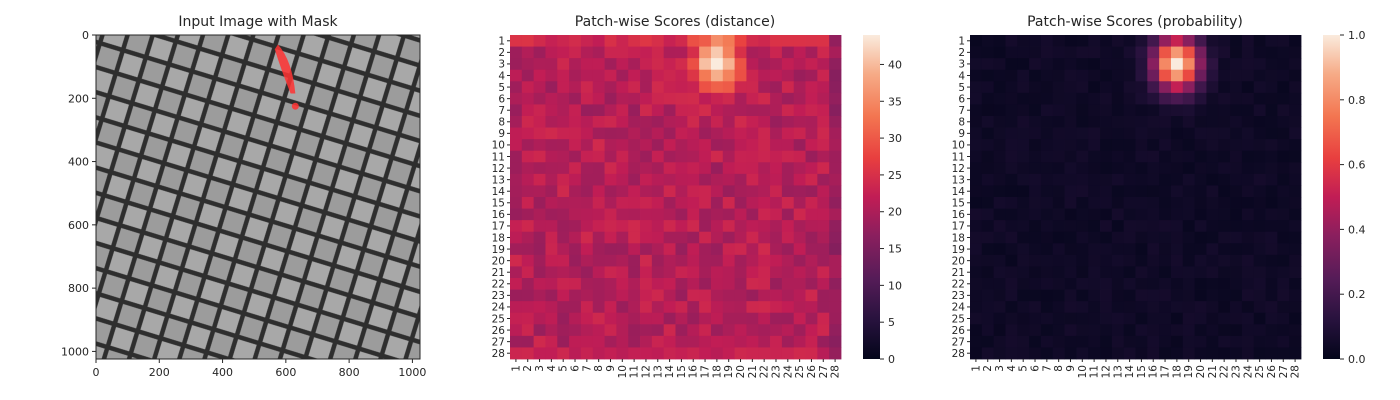 The image size is (1400, 400). Describe the element at coordinates (1296, 371) in the screenshot. I see `col-label: 28` at that location.